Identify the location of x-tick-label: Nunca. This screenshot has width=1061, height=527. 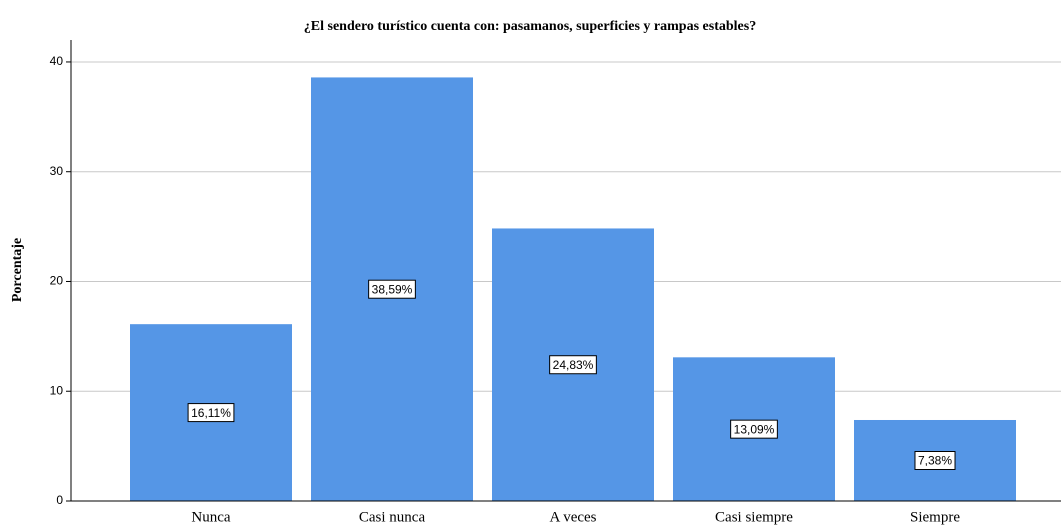
(210, 517).